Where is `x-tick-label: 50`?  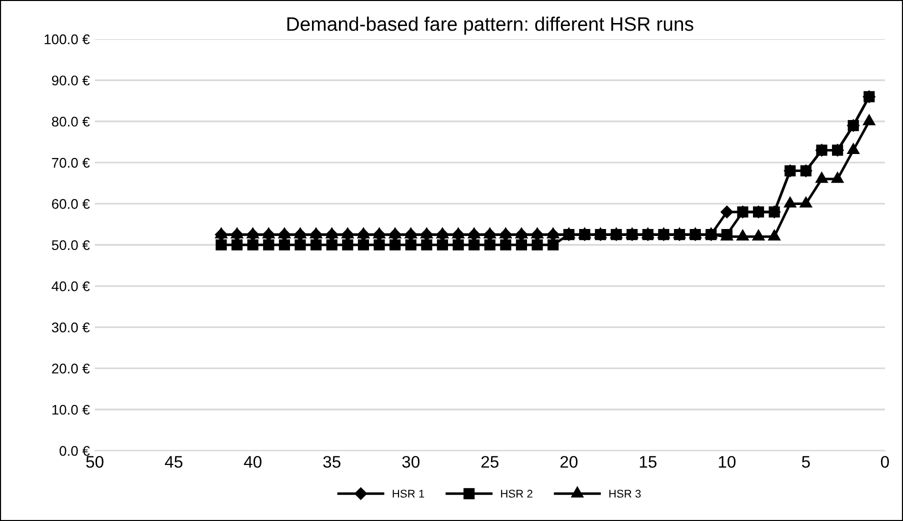 x-tick-label: 50 is located at coordinates (95, 462).